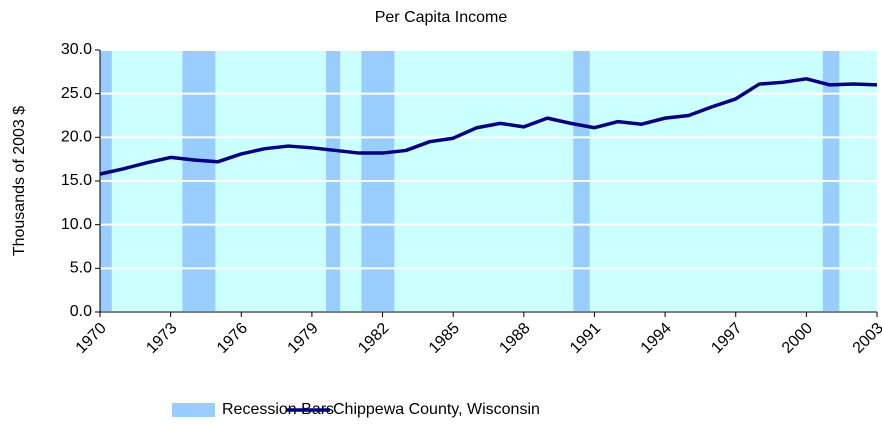 This screenshot has width=882, height=424. What do you see at coordinates (161, 338) in the screenshot?
I see `x-tick-label: 1973` at bounding box center [161, 338].